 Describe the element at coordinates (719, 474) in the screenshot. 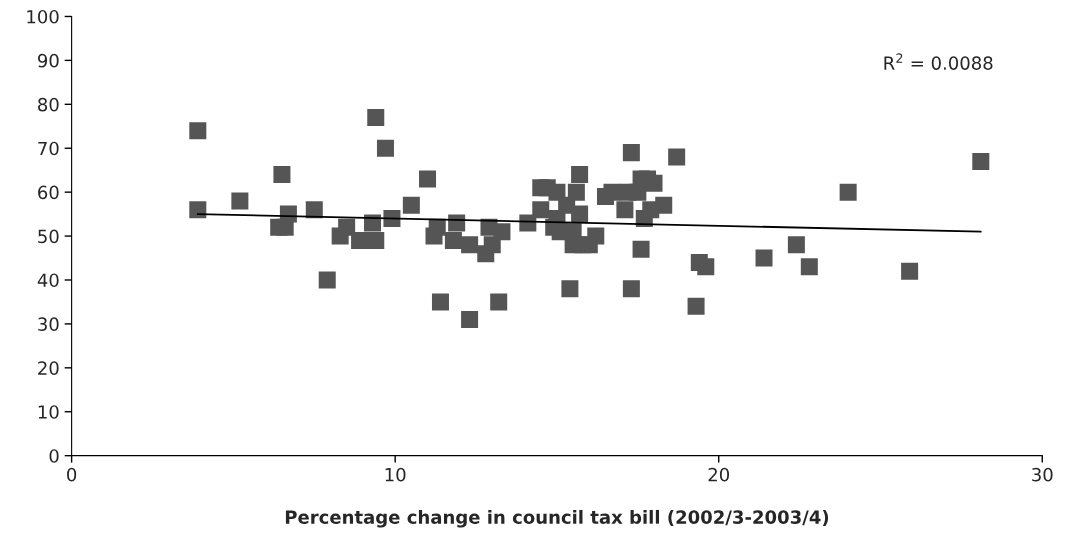

I see `x-tick-label: 20` at that location.